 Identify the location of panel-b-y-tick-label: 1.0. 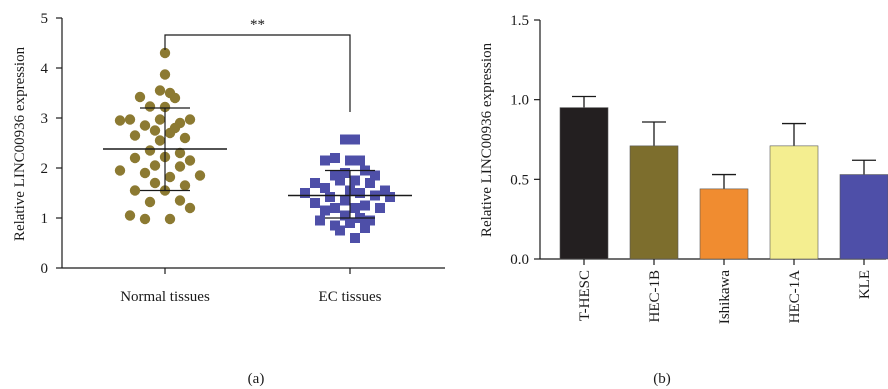
(519, 101).